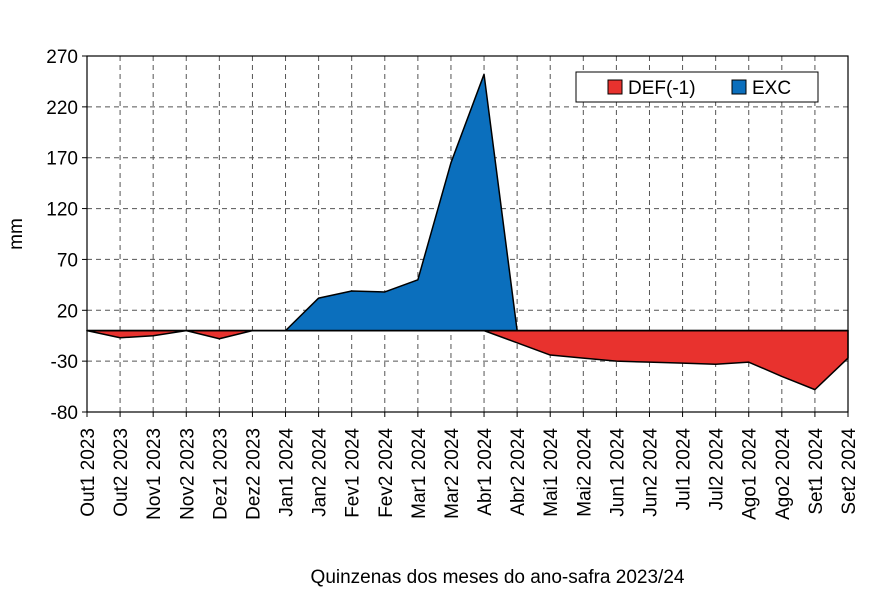  I want to click on x-tick-label: Nov2 2023, so click(187, 474).